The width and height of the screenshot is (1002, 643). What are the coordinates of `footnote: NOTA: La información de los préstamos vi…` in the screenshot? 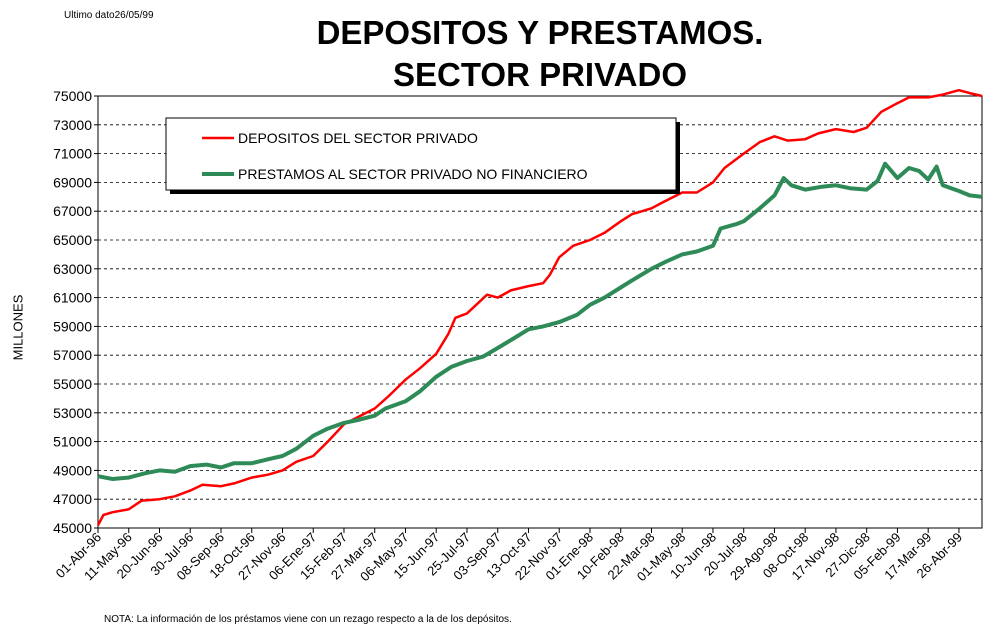 It's located at (308, 619).